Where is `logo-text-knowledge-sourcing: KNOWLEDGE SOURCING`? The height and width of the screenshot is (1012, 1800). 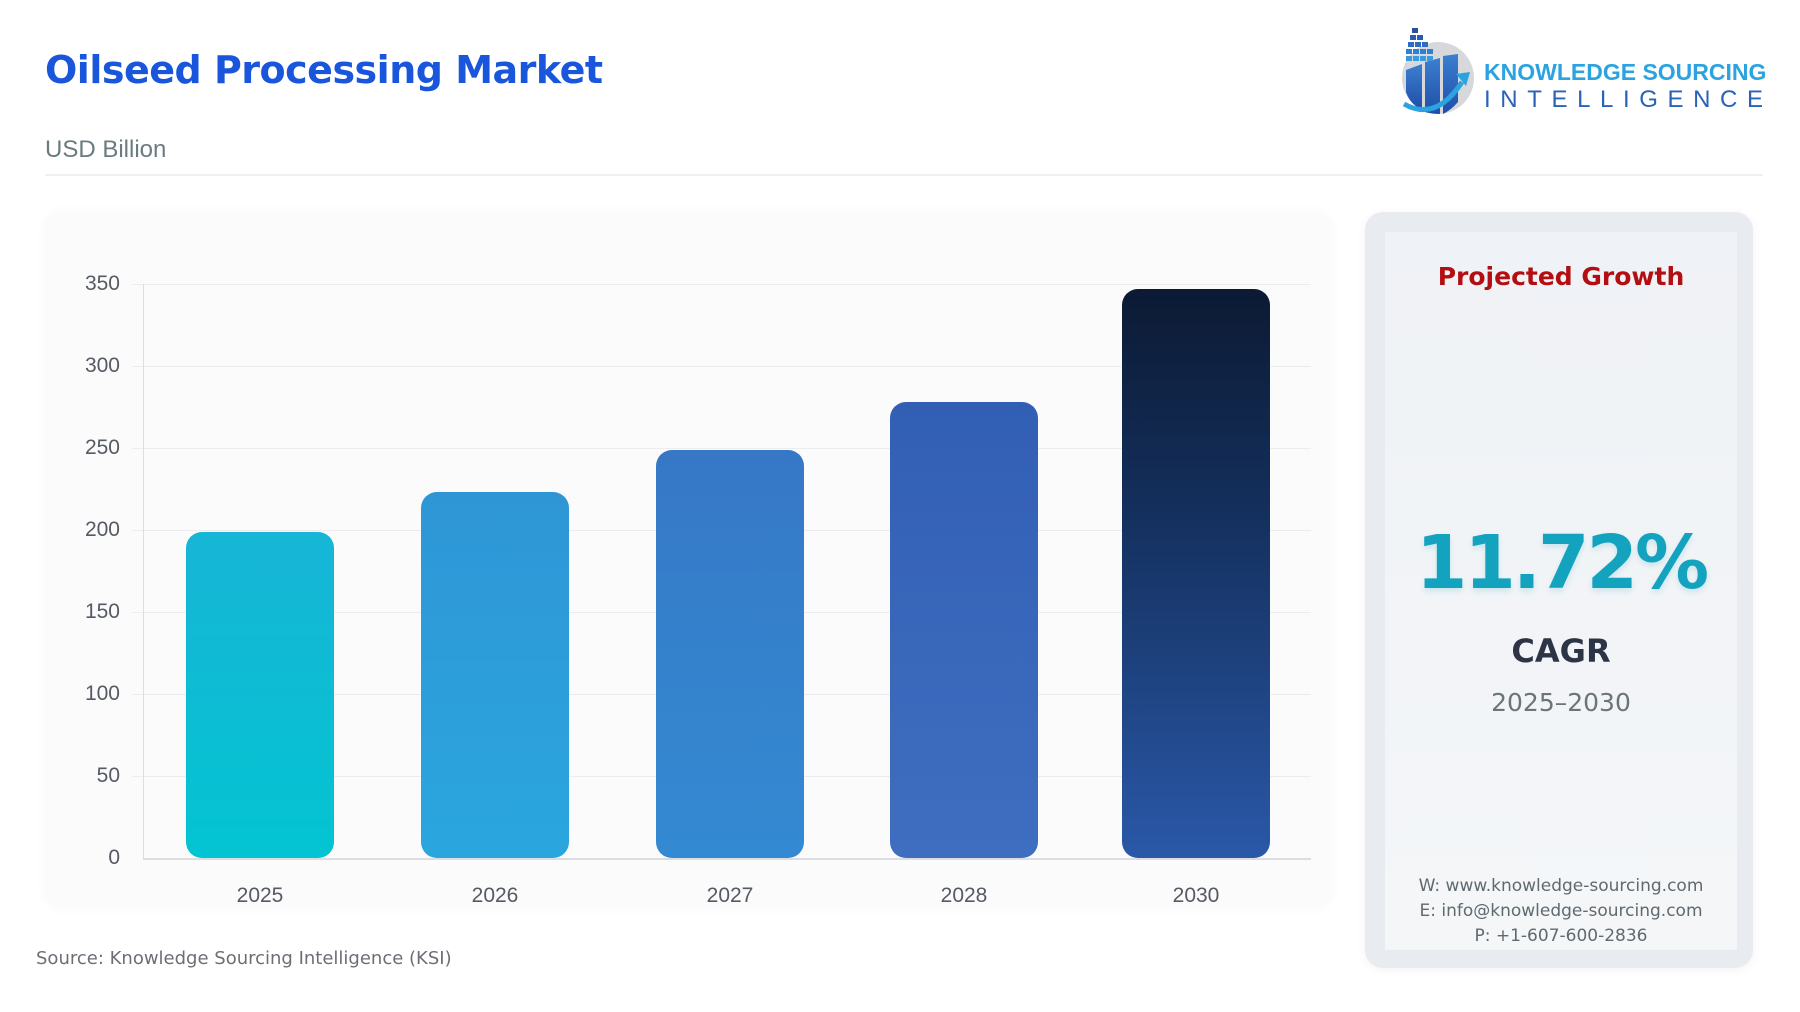 logo-text-knowledge-sourcing: KNOWLEDGE SOURCING is located at coordinates (1625, 72).